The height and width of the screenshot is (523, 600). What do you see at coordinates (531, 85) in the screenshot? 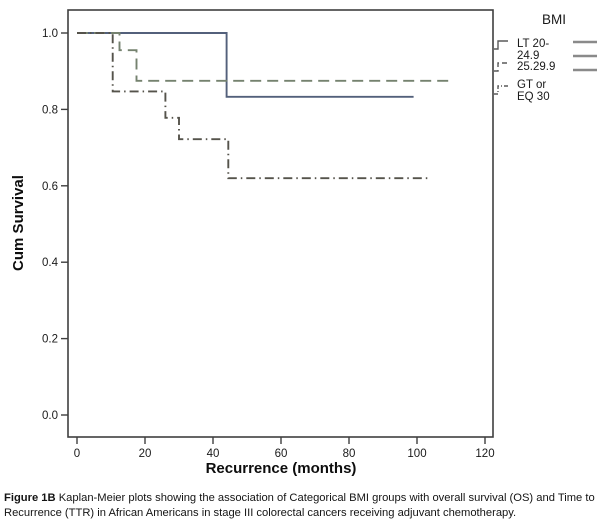
I see `legend-label-line: GT or` at bounding box center [531, 85].